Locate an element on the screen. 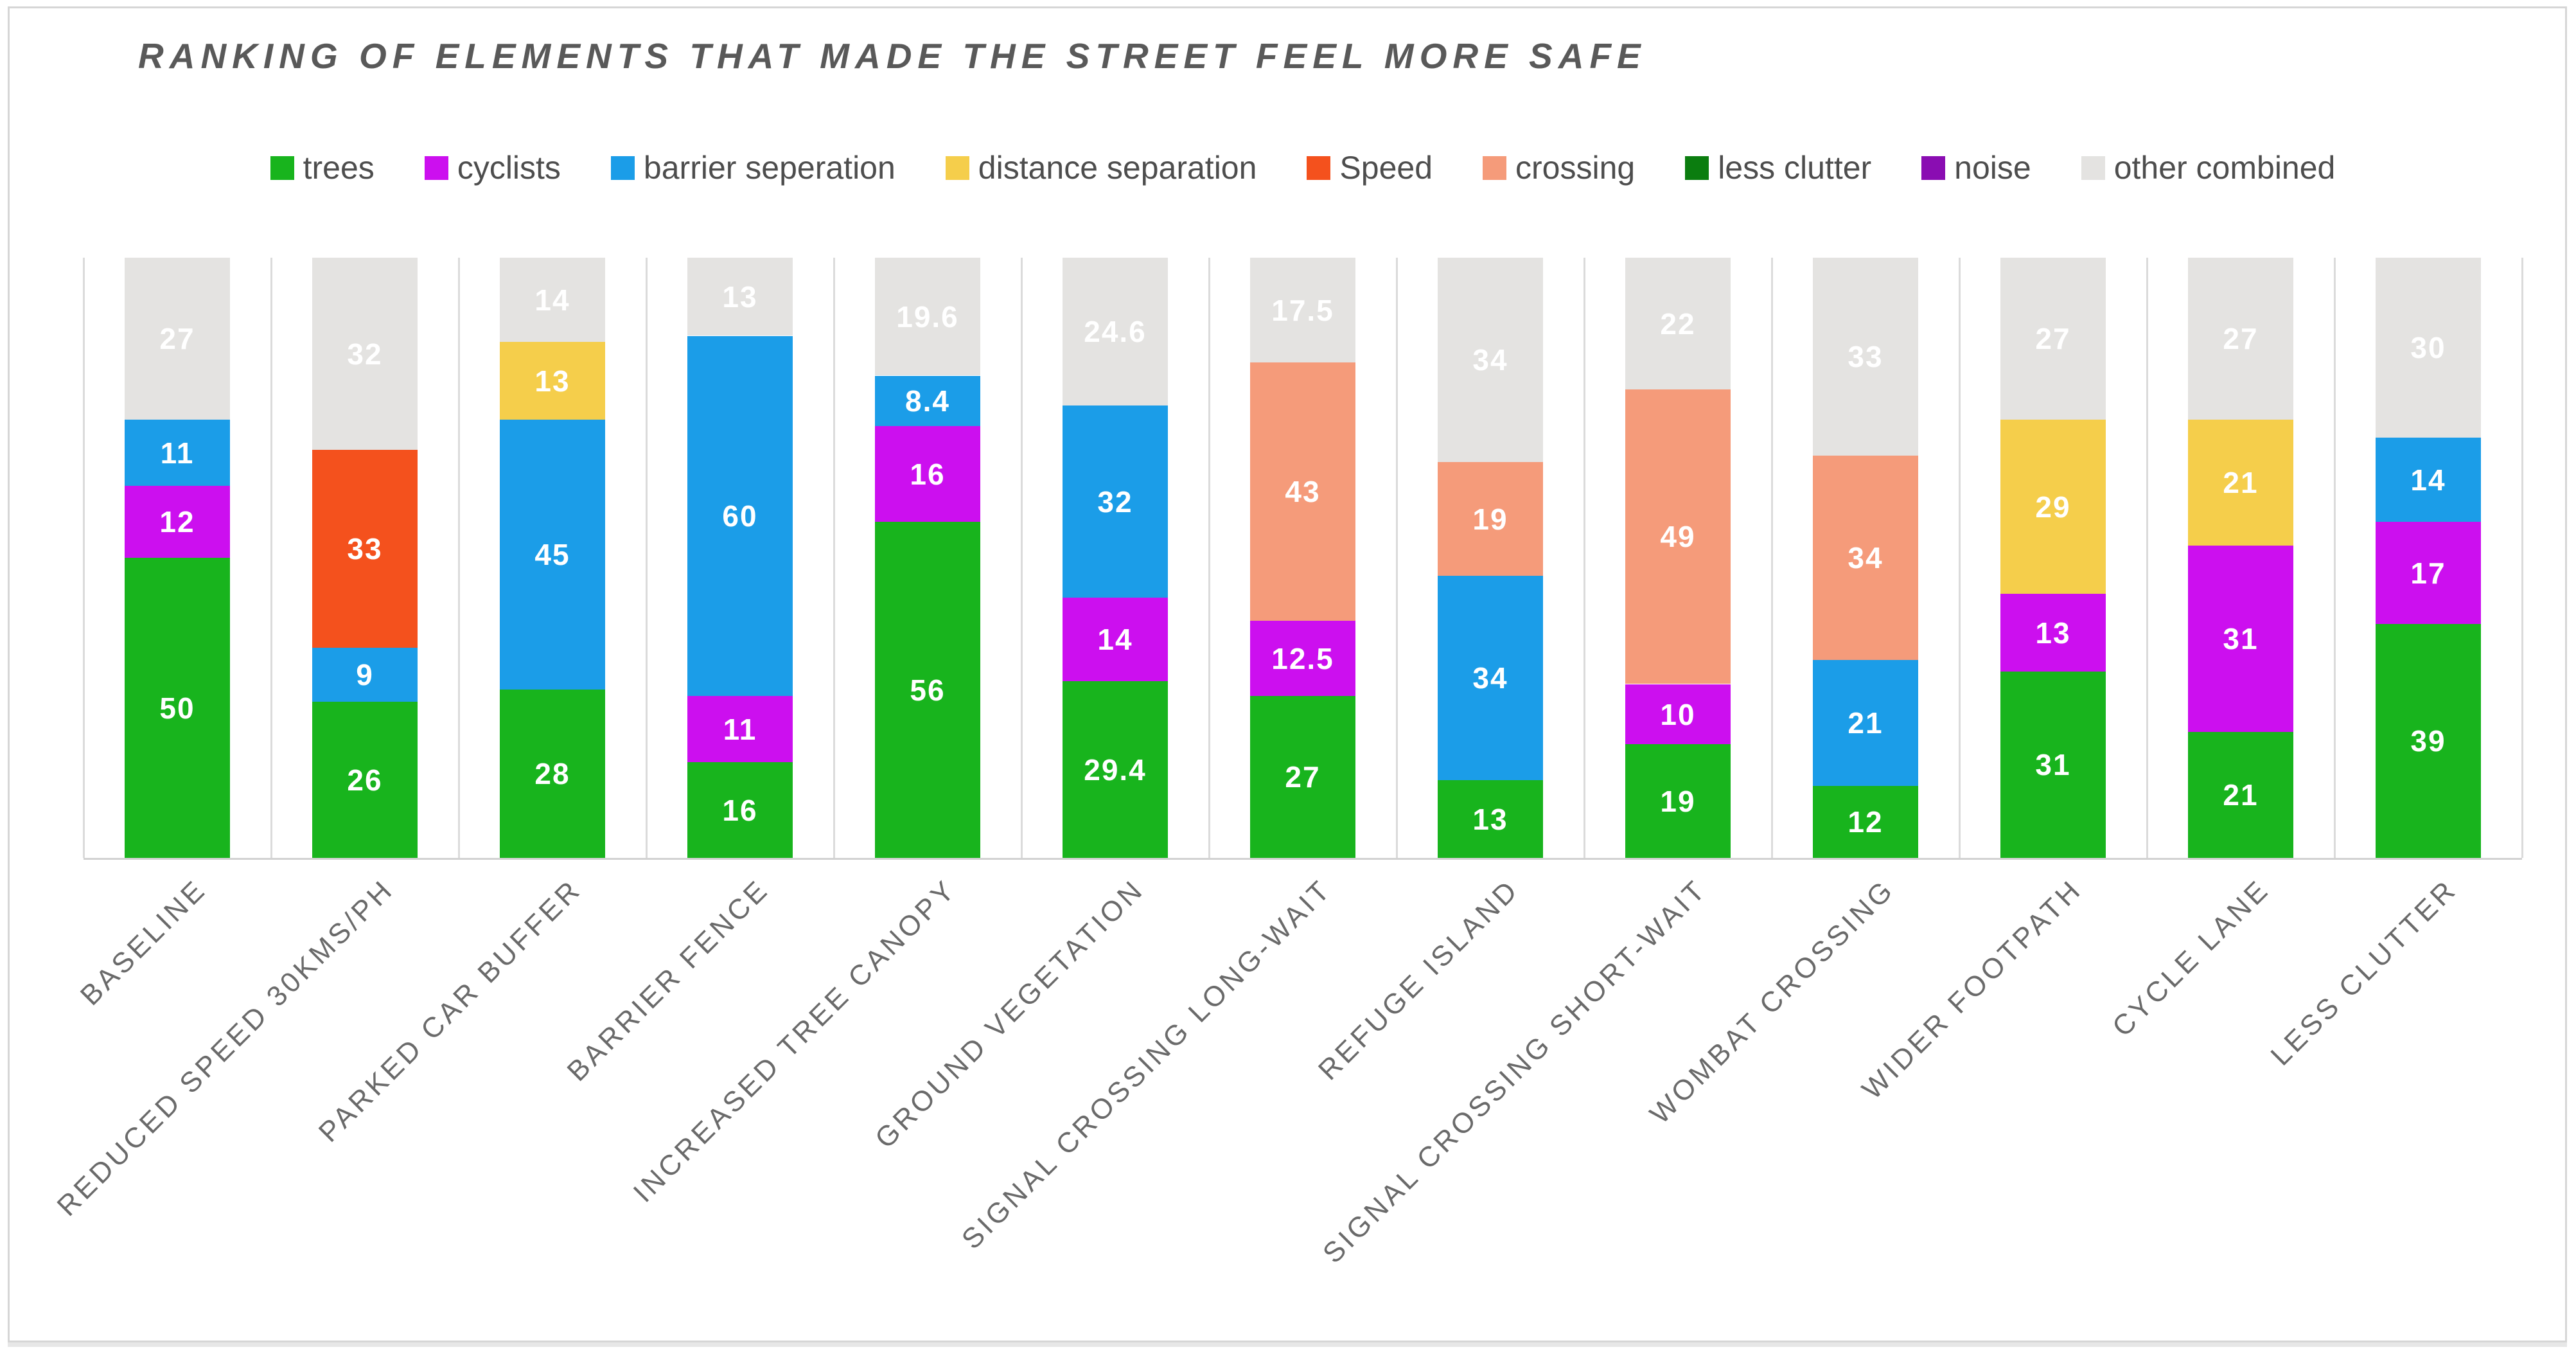 This screenshot has height=1354, width=2576. bar-segment-other-combined: 19.6 is located at coordinates (927, 316).